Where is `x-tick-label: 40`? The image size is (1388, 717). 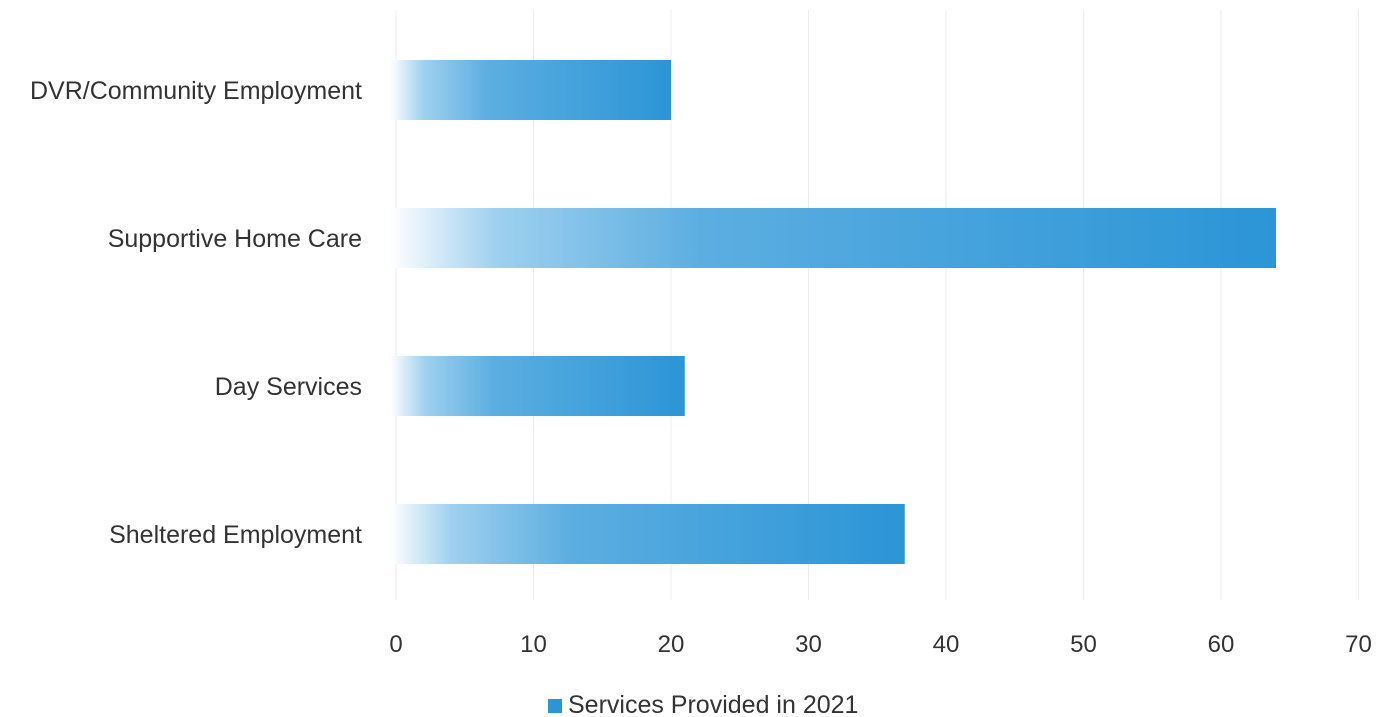
x-tick-label: 40 is located at coordinates (946, 644).